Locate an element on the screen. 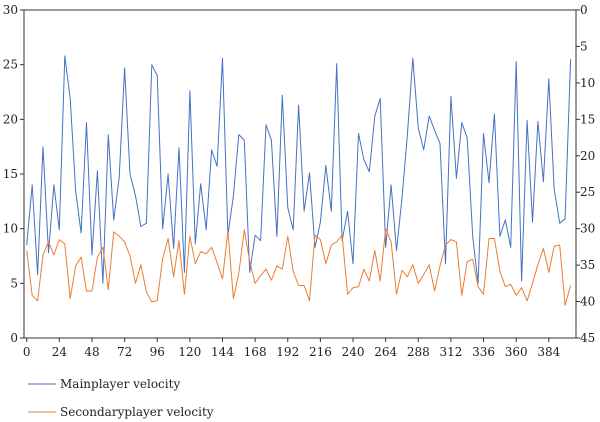 Image resolution: width=600 pixels, height=422 pixels. legend-label-secondaryplayer: Secondaryplayer velocity is located at coordinates (137, 412).